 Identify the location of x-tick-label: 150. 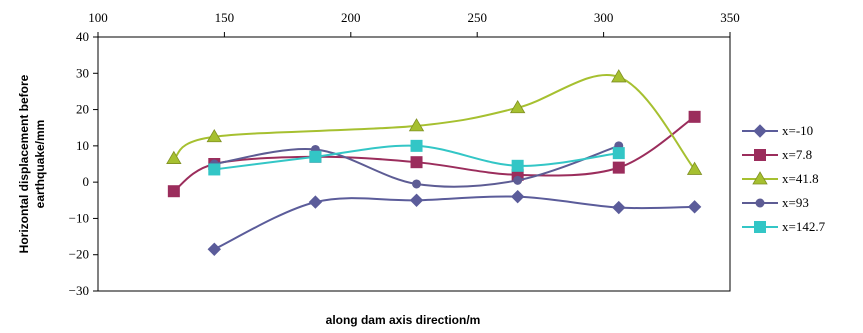
(225, 17).